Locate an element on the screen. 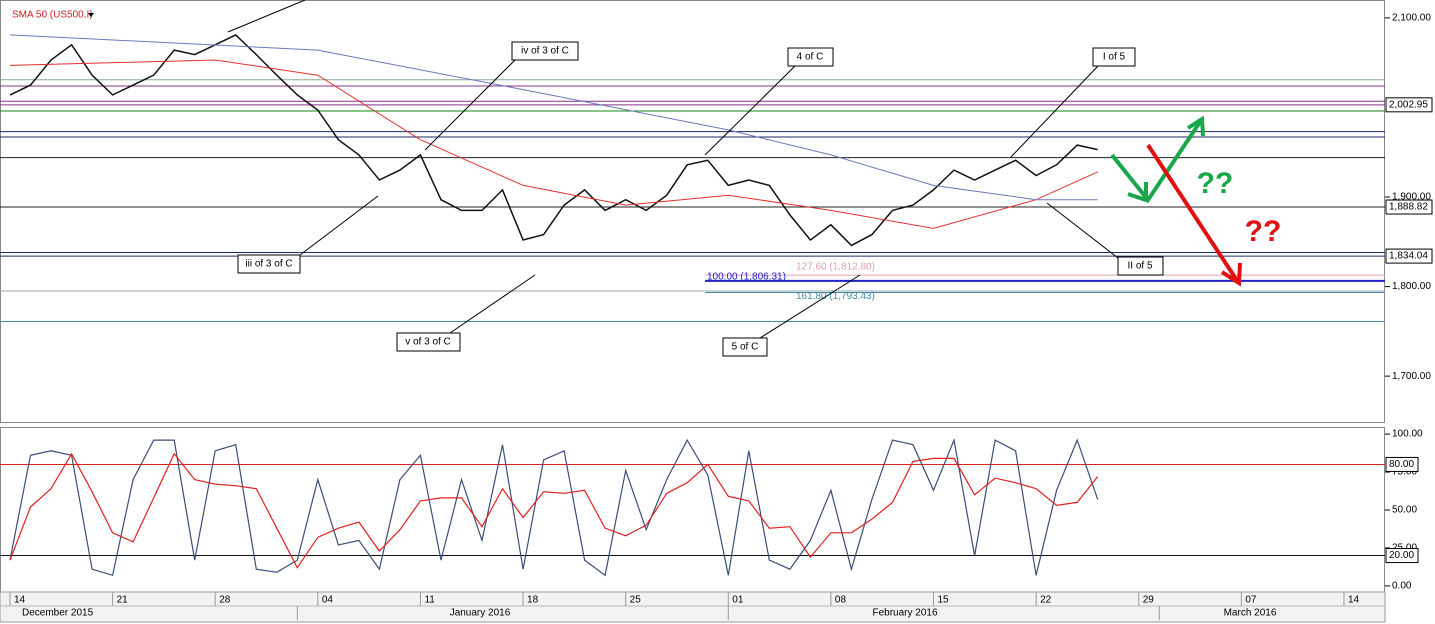  red-arrow is located at coordinates (1193, 213).